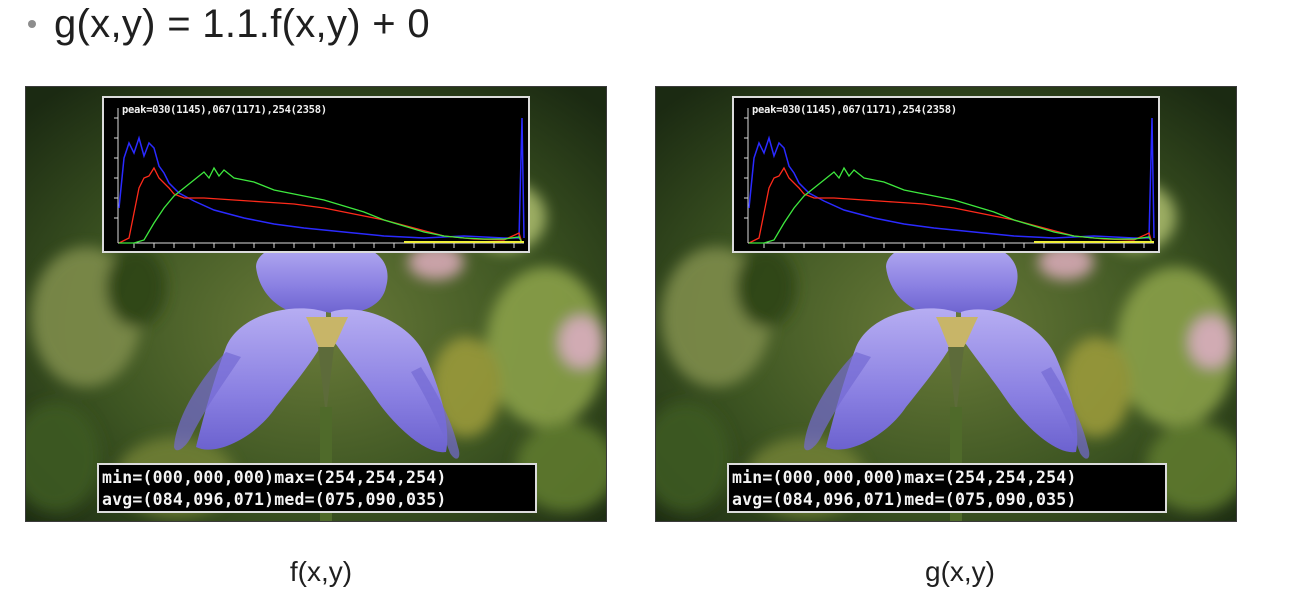 This screenshot has height=614, width=1308. I want to click on formula-text: g(x,y) = 1.1.f(x,y) + 0, so click(242, 23).